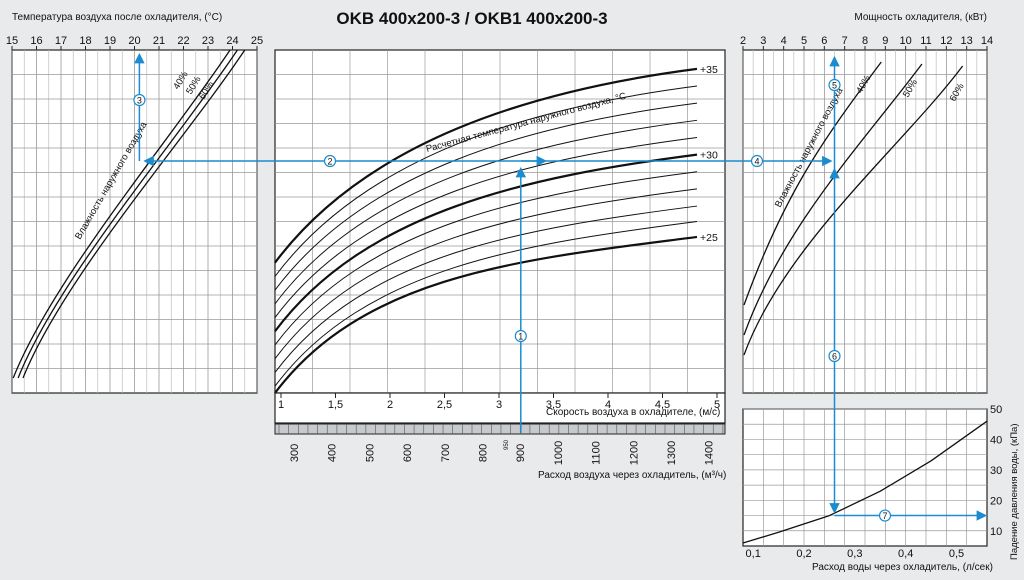 This screenshot has height=580, width=1024. I want to click on water-flow-axis-label: Расход воды через охладитель, (л/сек), so click(902, 567).